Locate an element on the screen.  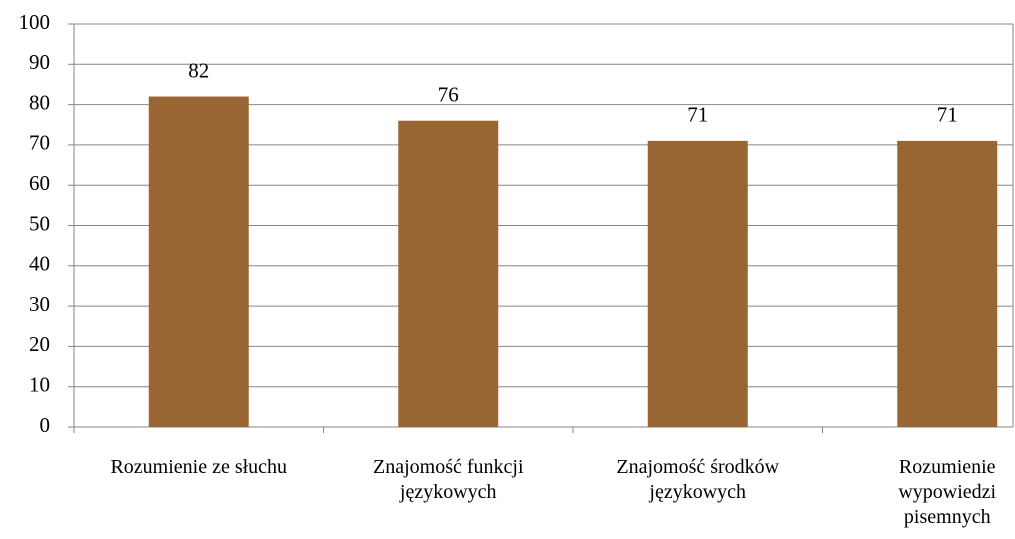
y-tick-label: 20 is located at coordinates (39, 344).